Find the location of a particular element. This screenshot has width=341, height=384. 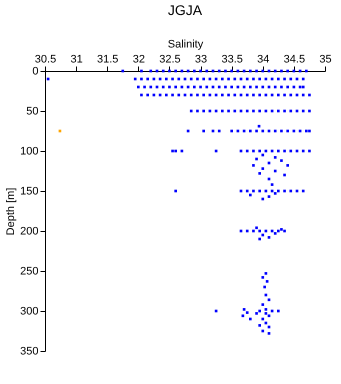

x-tick-label: 34.5 is located at coordinates (295, 60).